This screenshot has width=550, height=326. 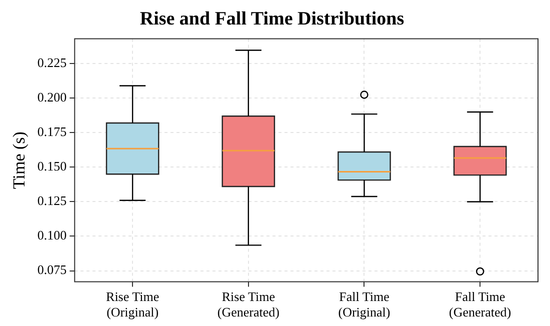 What do you see at coordinates (52, 270) in the screenshot?
I see `y-tick-label: 0.075` at bounding box center [52, 270].